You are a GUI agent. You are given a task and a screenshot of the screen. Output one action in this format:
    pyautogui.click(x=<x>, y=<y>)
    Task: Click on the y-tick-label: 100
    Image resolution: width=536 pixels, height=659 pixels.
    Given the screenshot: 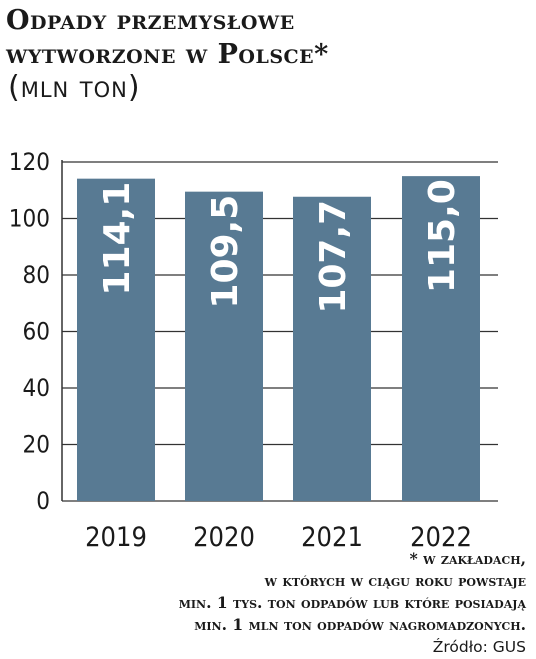 What is the action you would take?
    pyautogui.click(x=29, y=219)
    